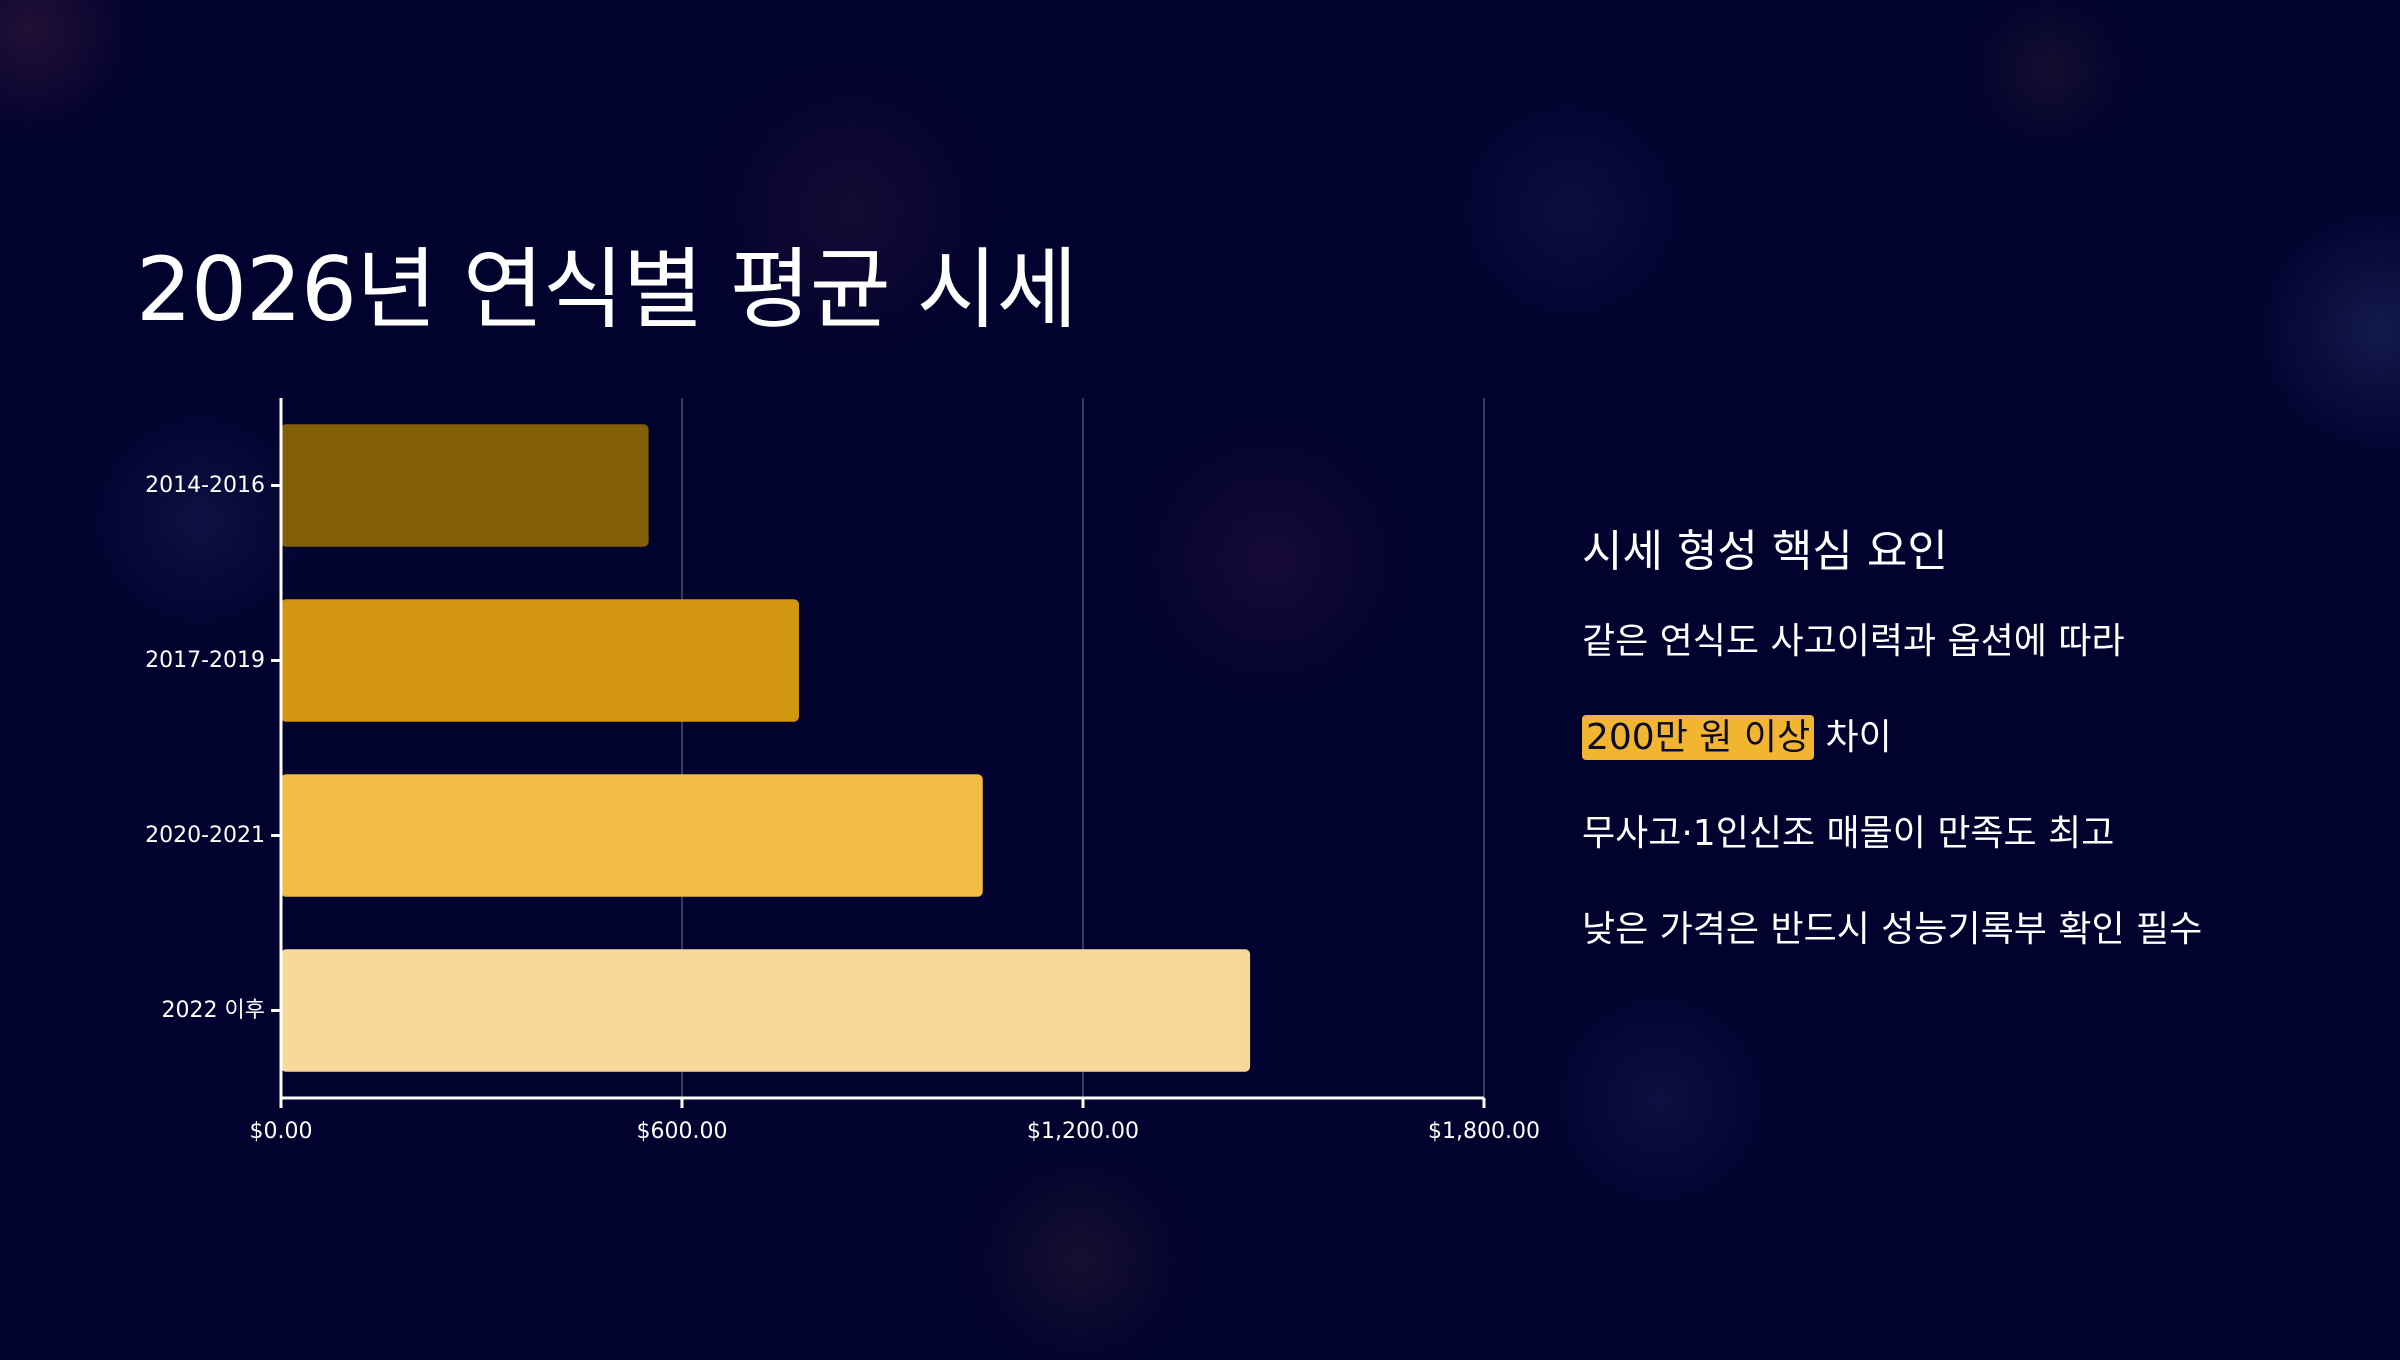 The image size is (2400, 1360). Describe the element at coordinates (1853, 641) in the screenshot. I see `factor-line-options: 같은 연식도 사고이력과 옵션에 따라` at that location.